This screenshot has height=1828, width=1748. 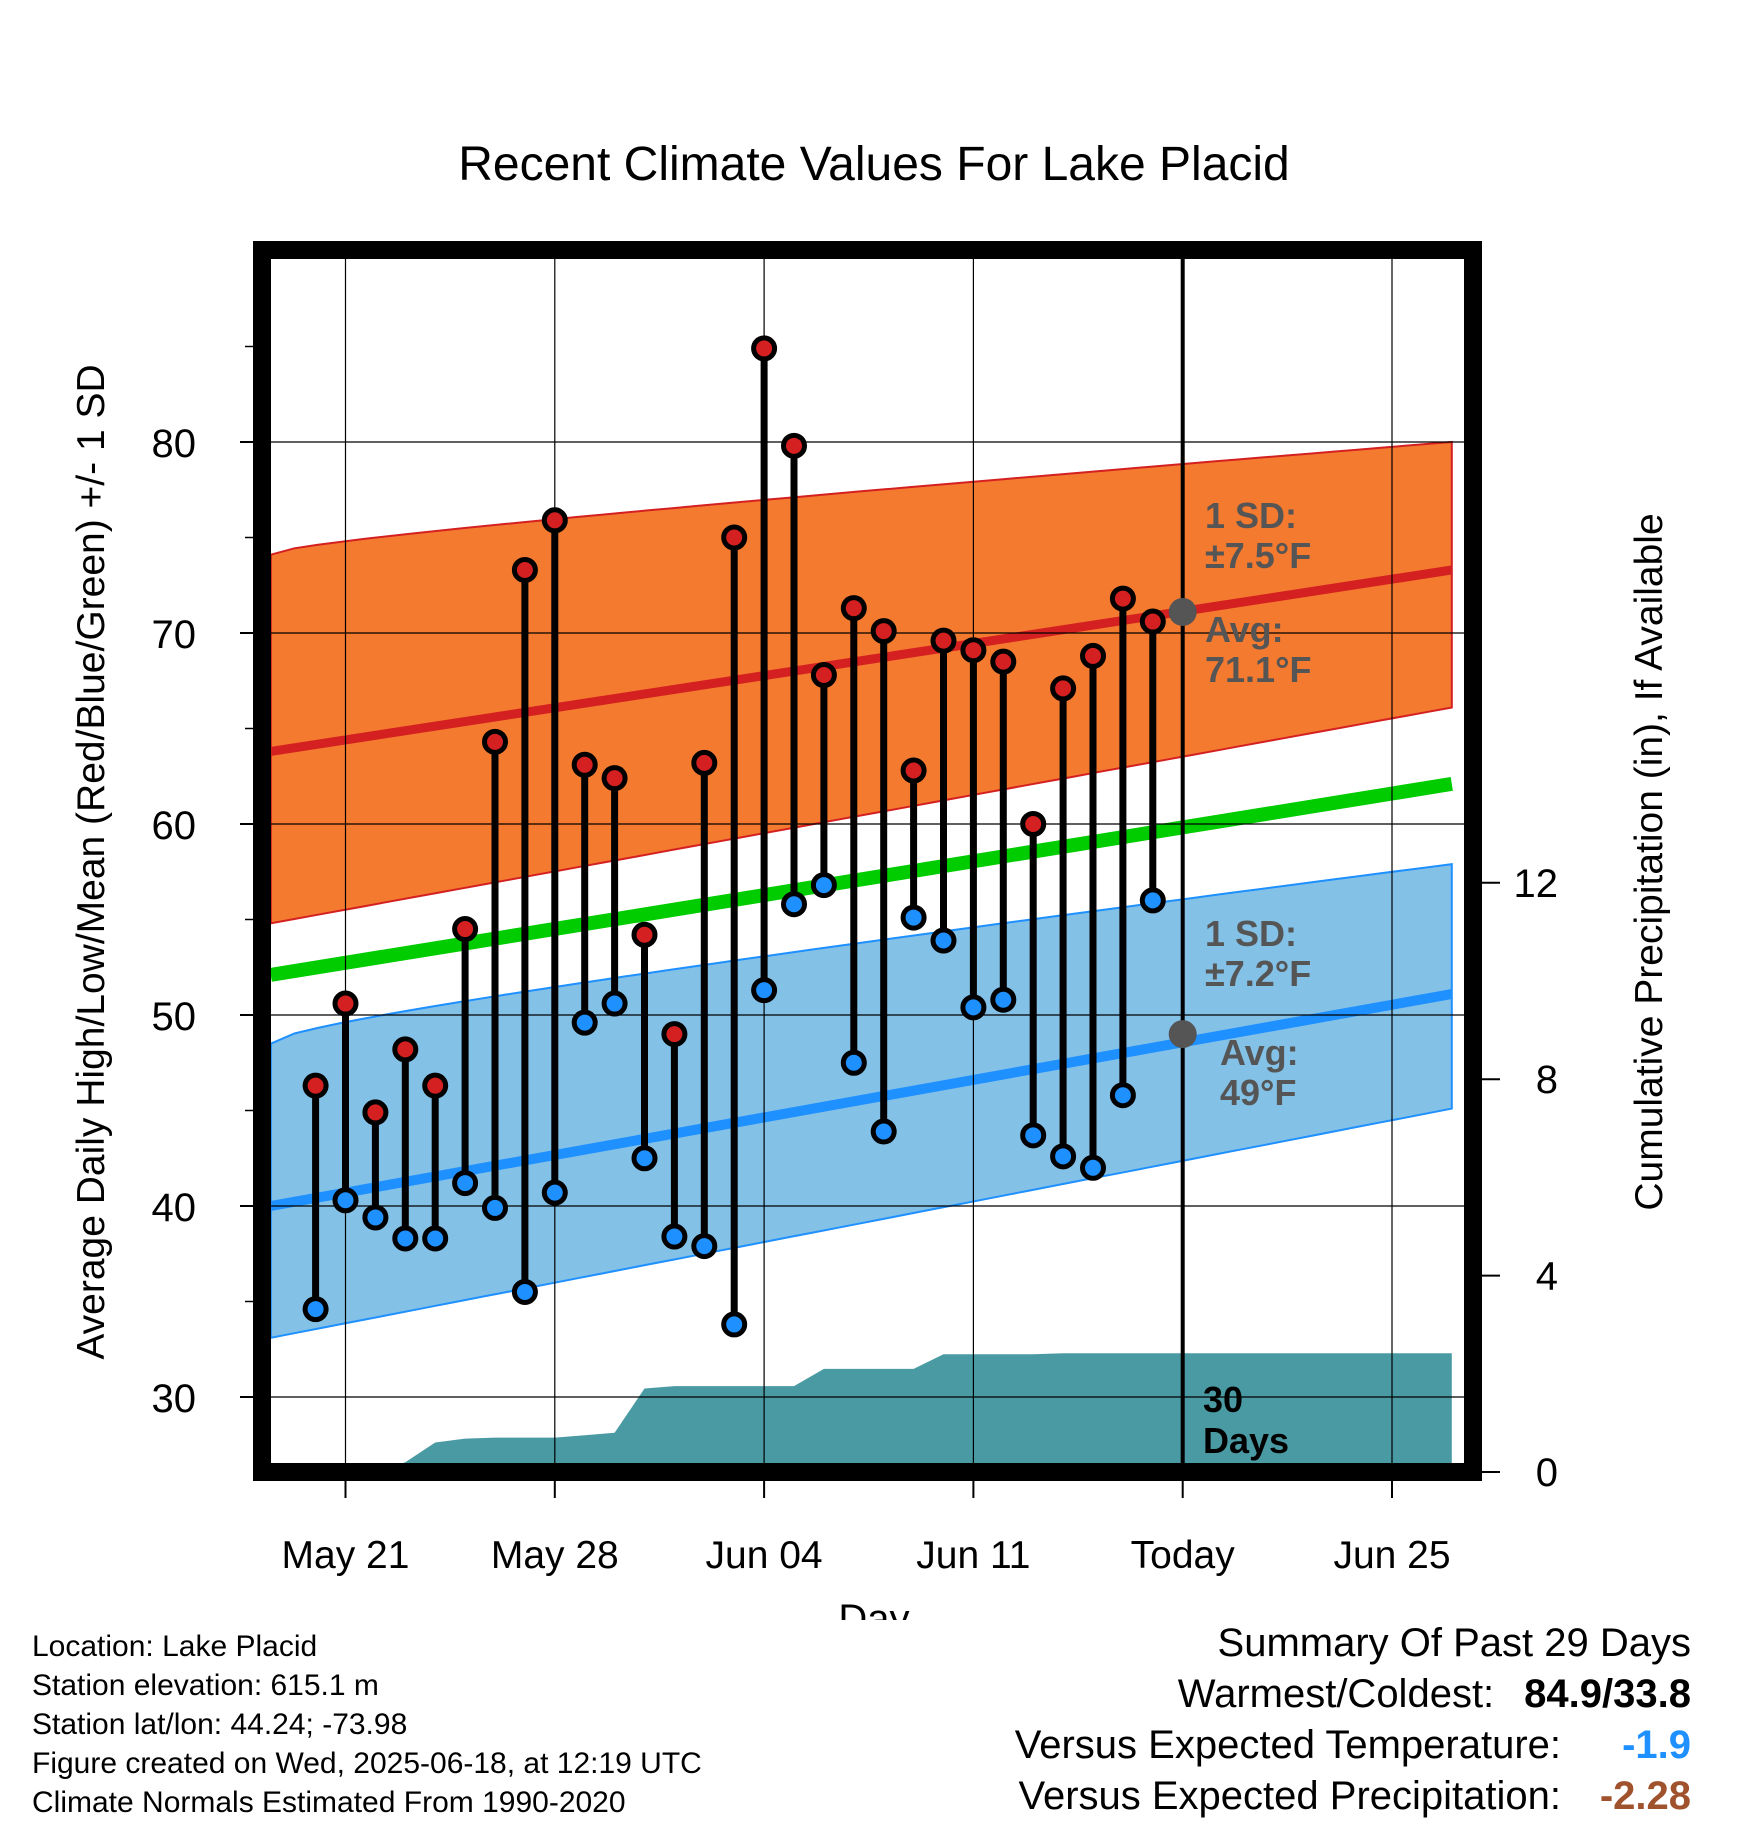 I want to click on low-avg-value: 49°F, so click(x=1258, y=1092).